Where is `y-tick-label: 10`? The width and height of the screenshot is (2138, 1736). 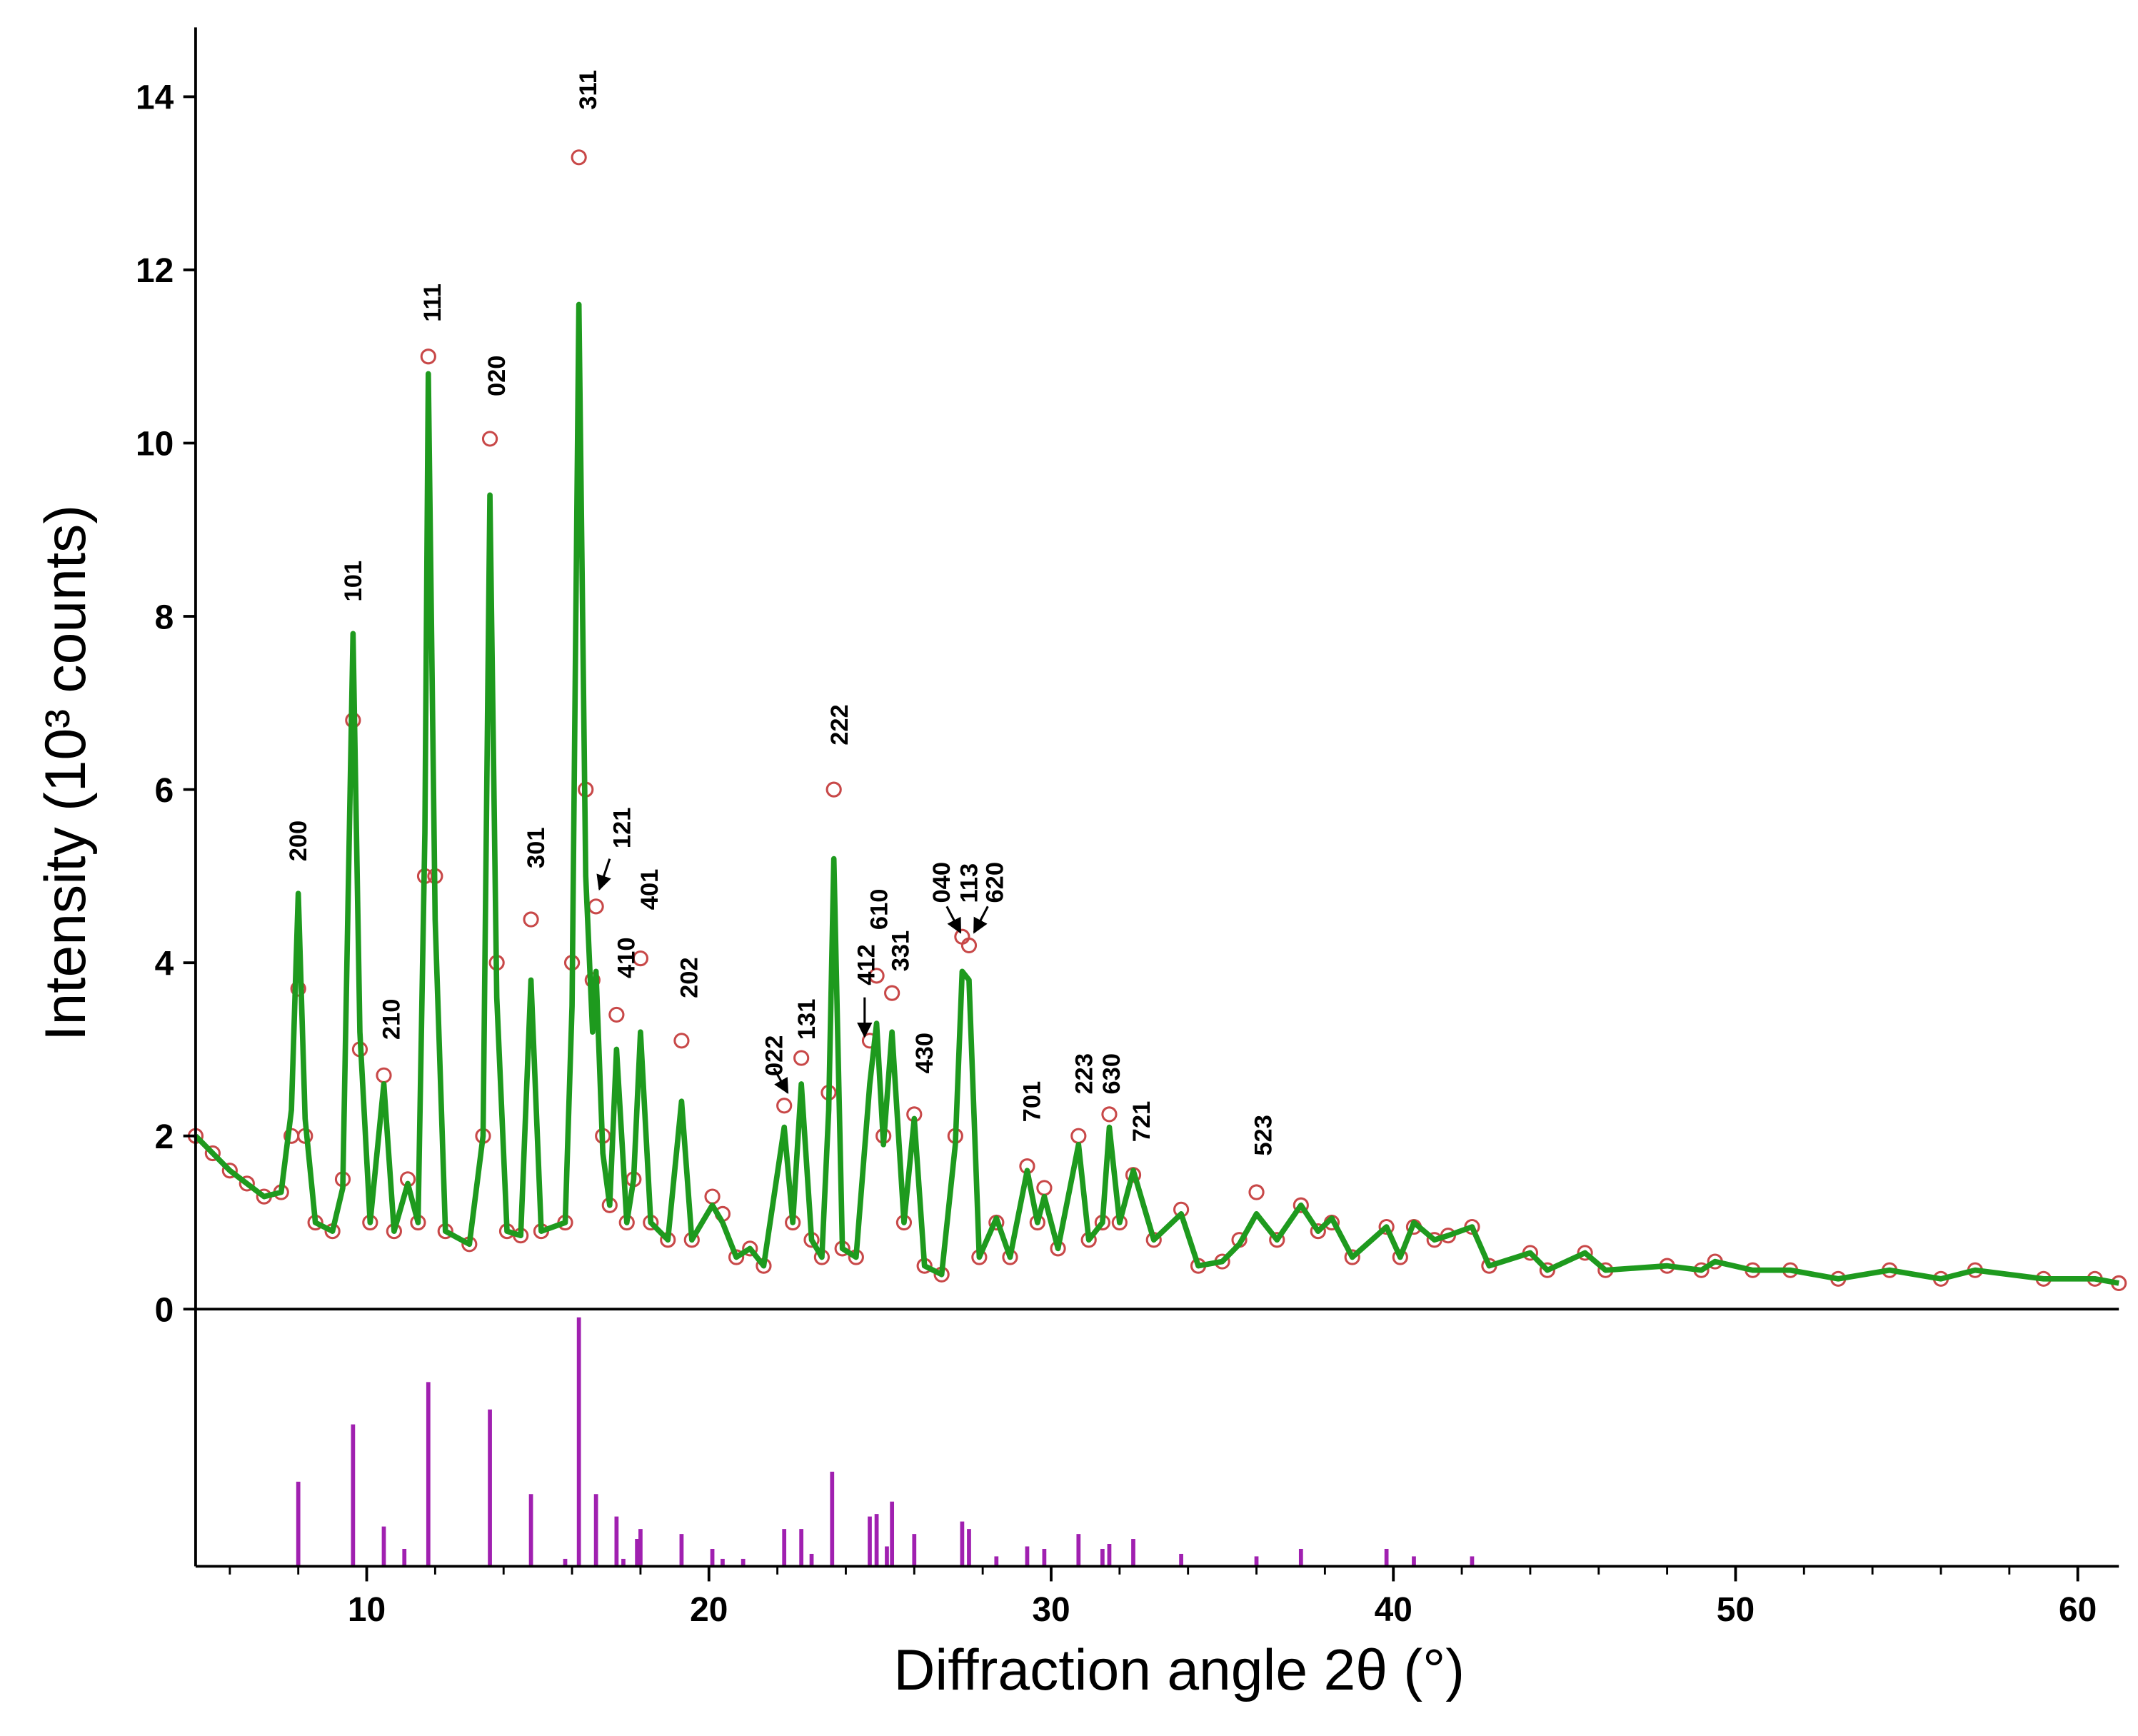
y-tick-label: 10 is located at coordinates (155, 444).